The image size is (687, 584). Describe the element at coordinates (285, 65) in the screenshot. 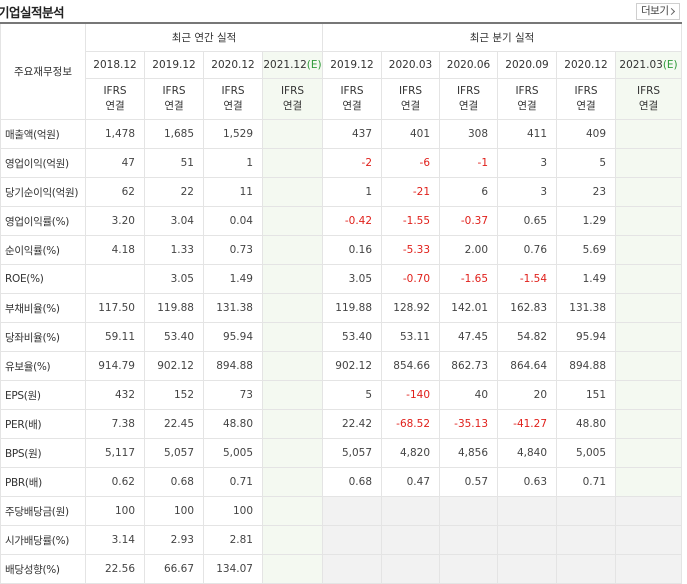

I see `period-date: 2021.12` at that location.